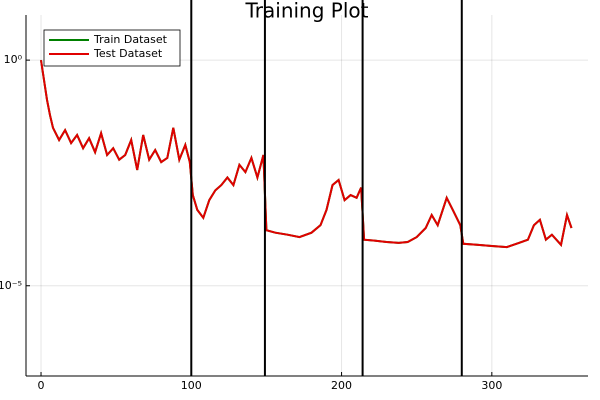  I want to click on x-tick-label: 100, so click(191, 385).